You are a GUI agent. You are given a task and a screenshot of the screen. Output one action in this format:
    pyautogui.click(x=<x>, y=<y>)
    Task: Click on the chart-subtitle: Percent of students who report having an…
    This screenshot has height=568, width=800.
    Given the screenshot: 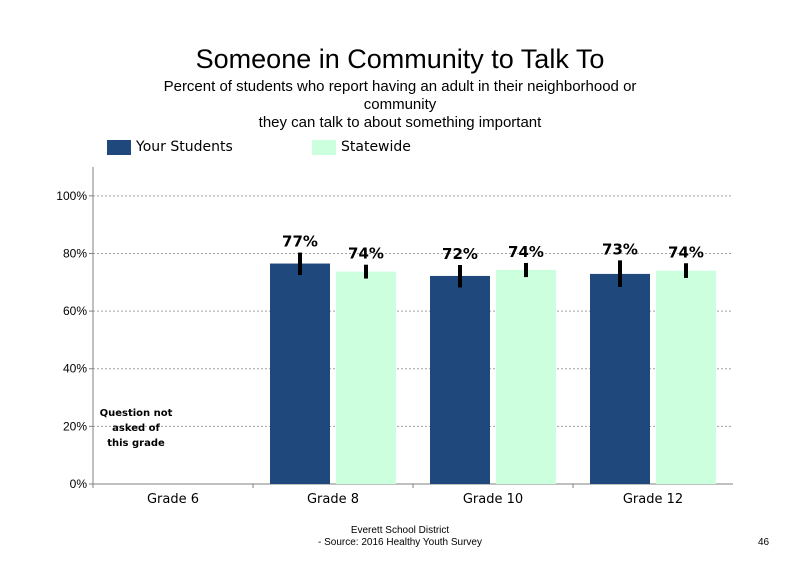 What is the action you would take?
    pyautogui.click(x=400, y=105)
    